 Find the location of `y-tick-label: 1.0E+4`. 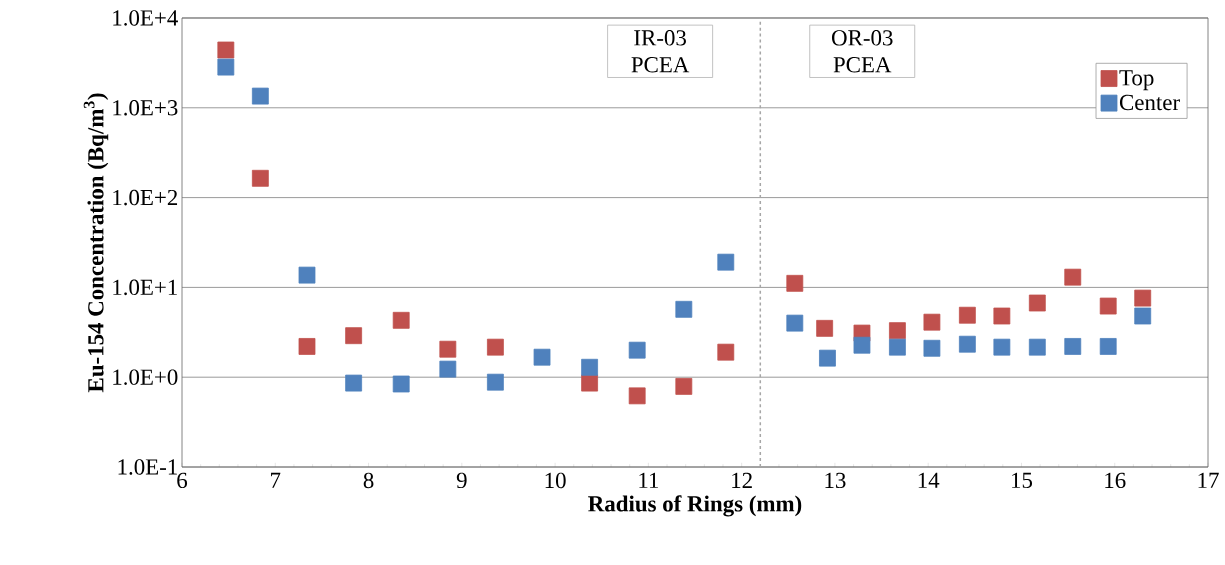

y-tick-label: 1.0E+4 is located at coordinates (145, 18).